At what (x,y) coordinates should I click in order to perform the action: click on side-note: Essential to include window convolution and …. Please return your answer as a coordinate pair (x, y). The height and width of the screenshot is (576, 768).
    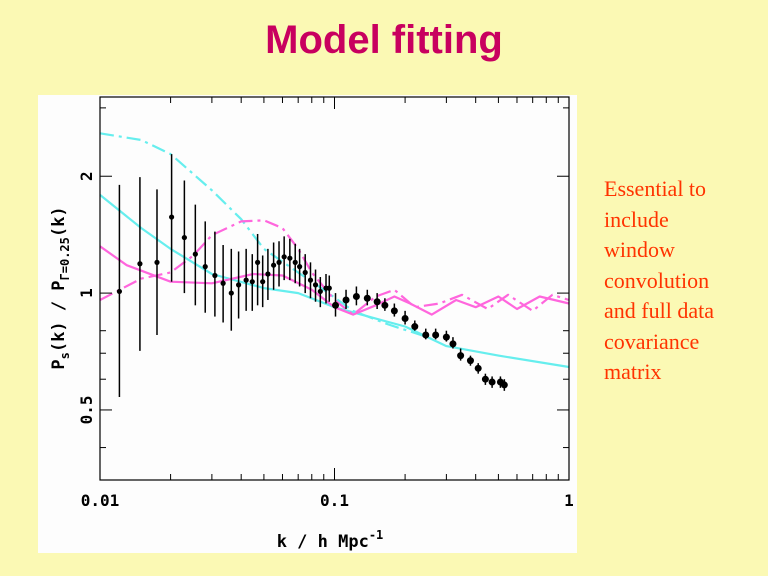
    Looking at the image, I should click on (684, 281).